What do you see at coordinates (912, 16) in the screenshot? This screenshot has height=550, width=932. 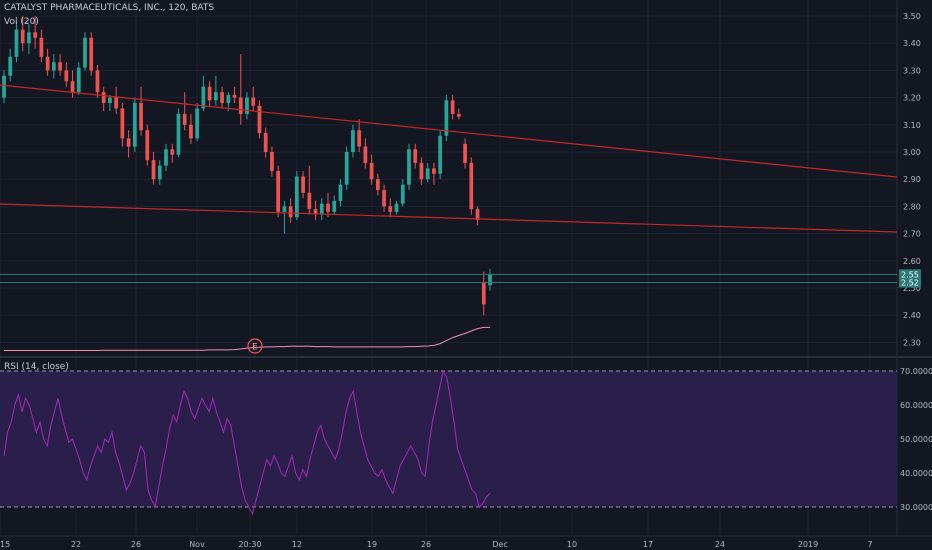 I see `price-axis-label: 3.50` at bounding box center [912, 16].